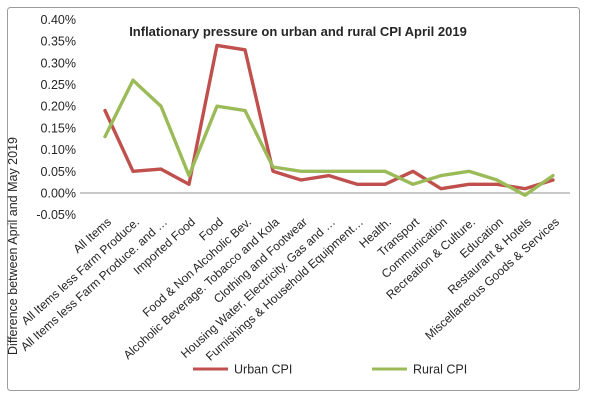 This screenshot has width=600, height=400. I want to click on y-tick-label: 0.25%, so click(58, 85).